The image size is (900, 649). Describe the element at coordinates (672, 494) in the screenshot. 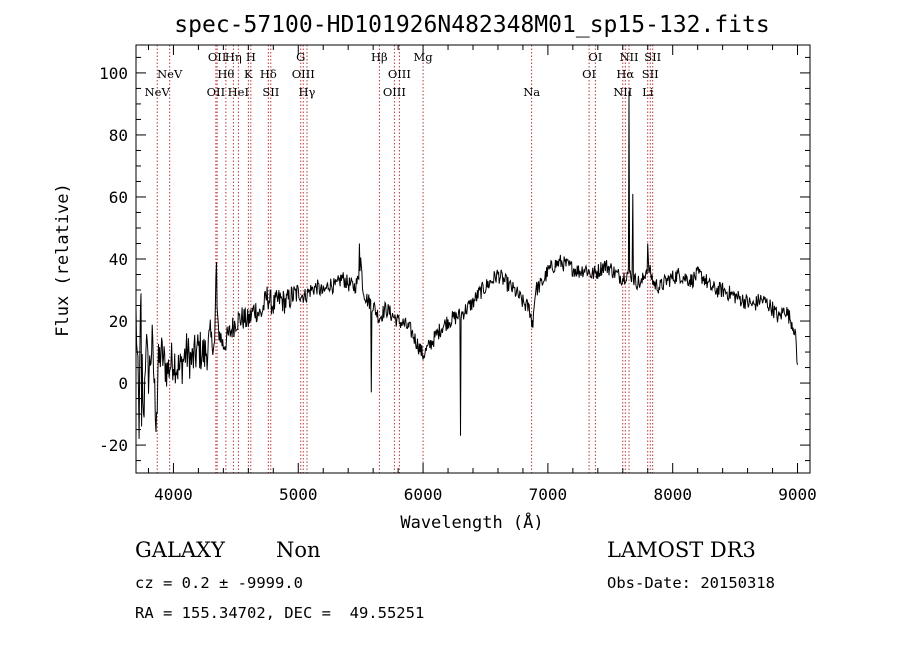

I see `x-tick-label: 8000` at that location.